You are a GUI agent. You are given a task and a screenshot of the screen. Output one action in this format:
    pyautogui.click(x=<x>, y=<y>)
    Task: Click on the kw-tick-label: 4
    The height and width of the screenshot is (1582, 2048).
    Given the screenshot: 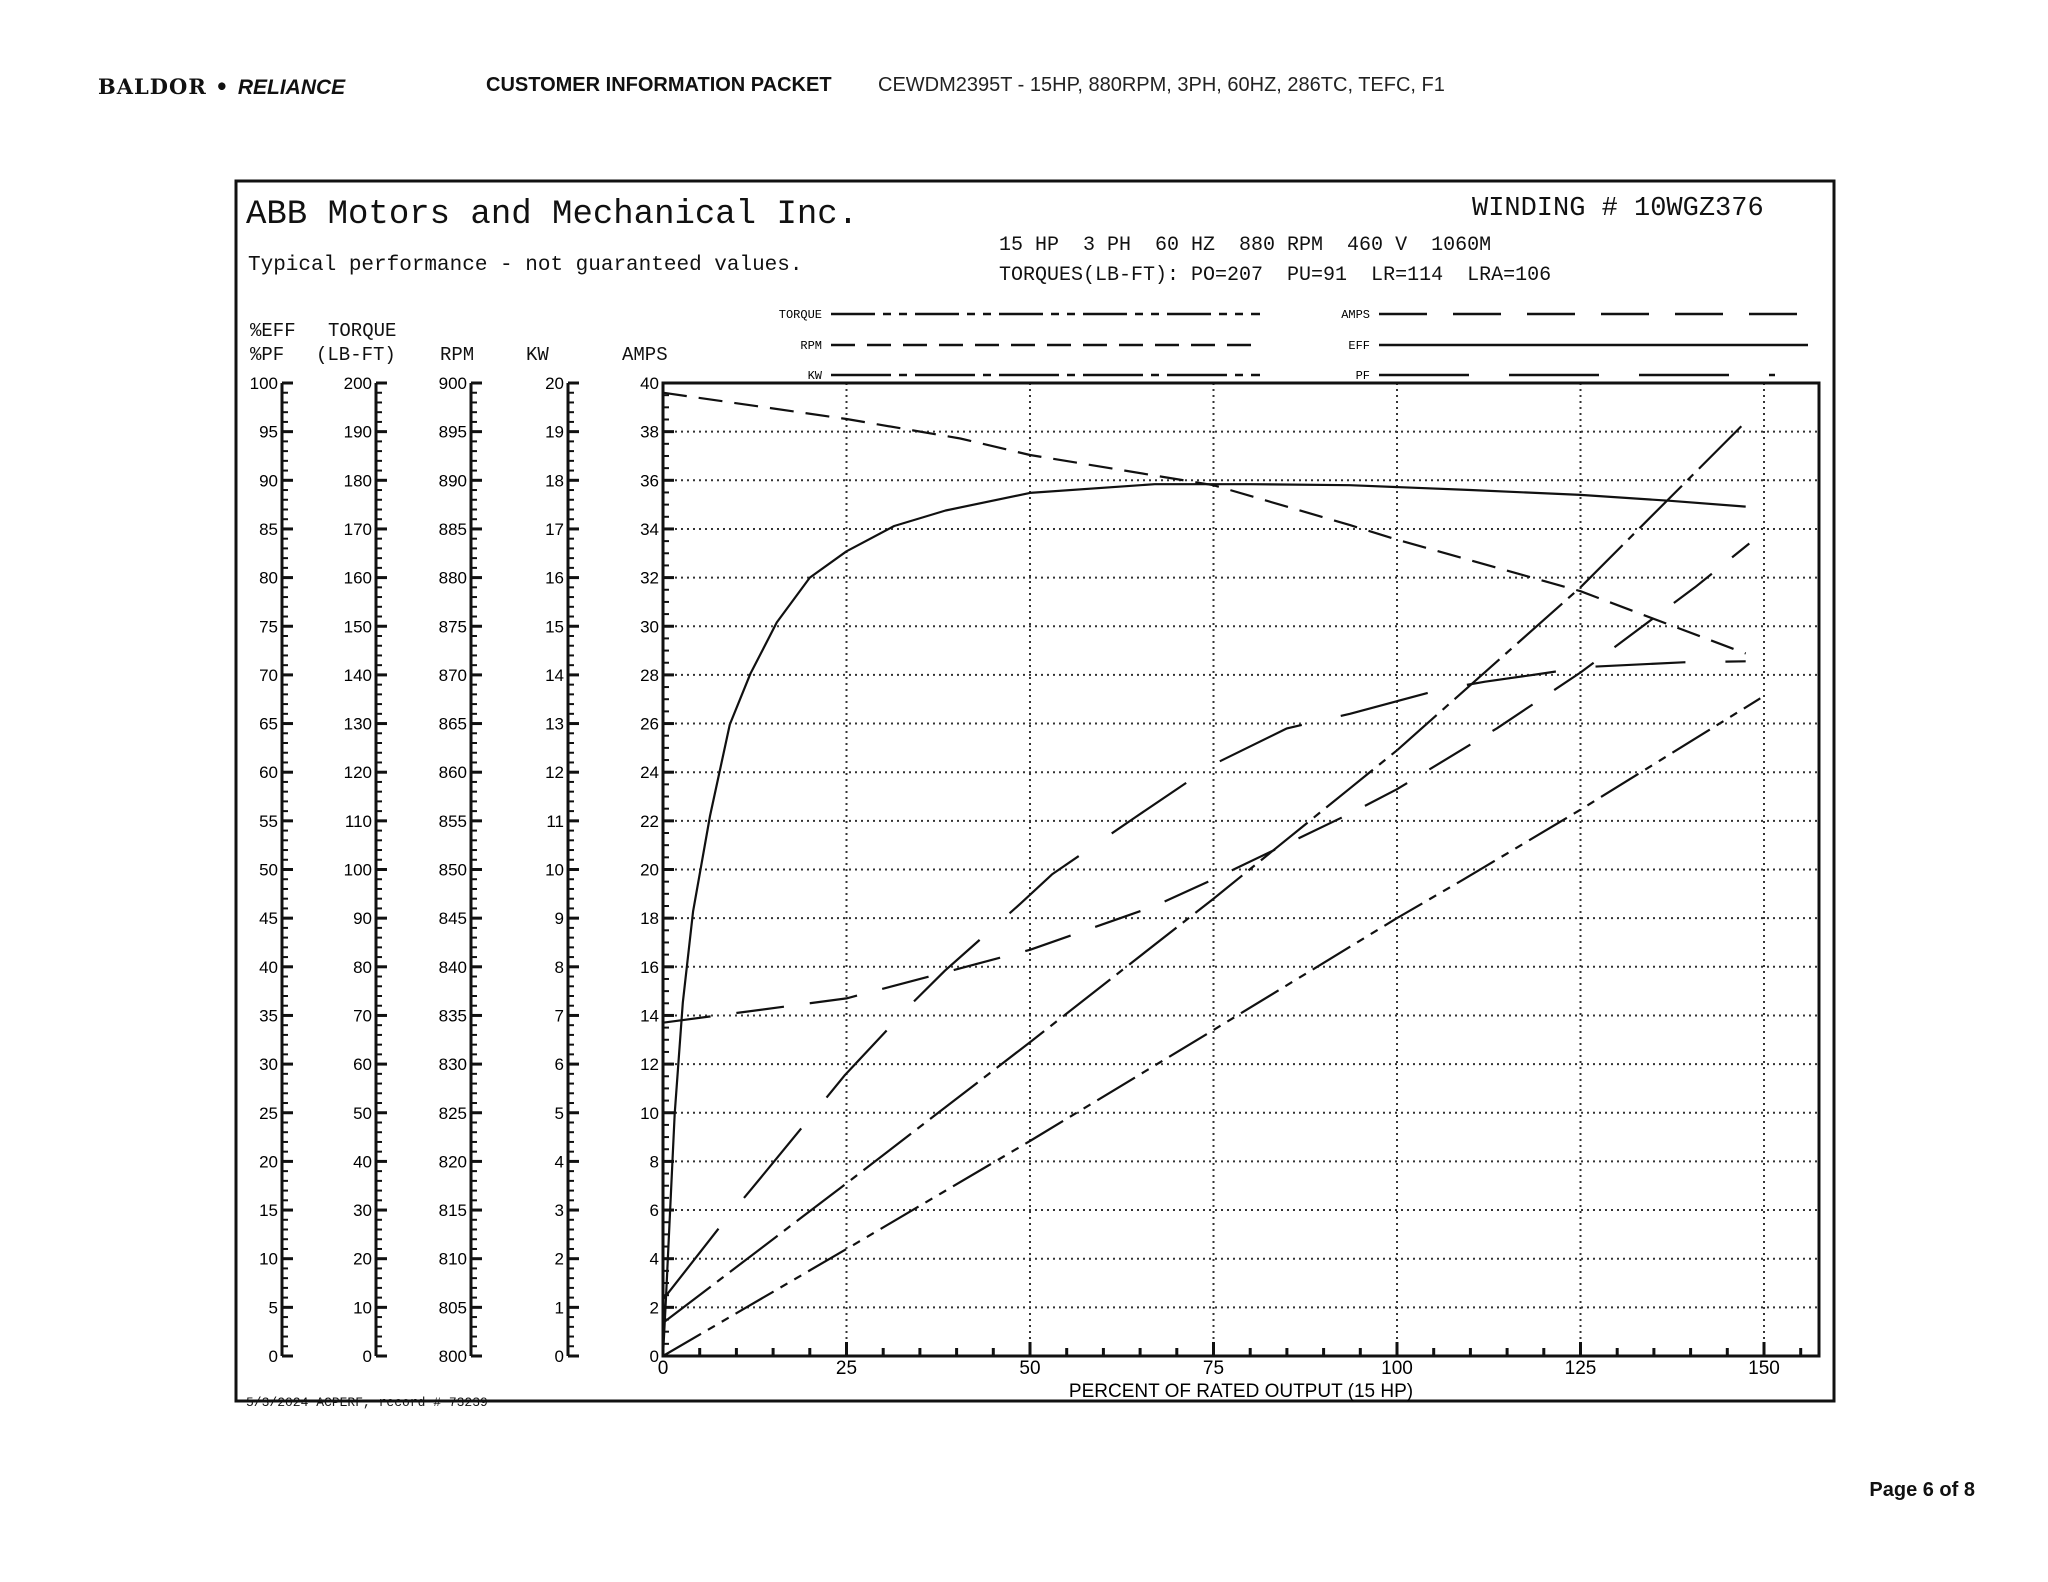 What is the action you would take?
    pyautogui.click(x=559, y=1161)
    